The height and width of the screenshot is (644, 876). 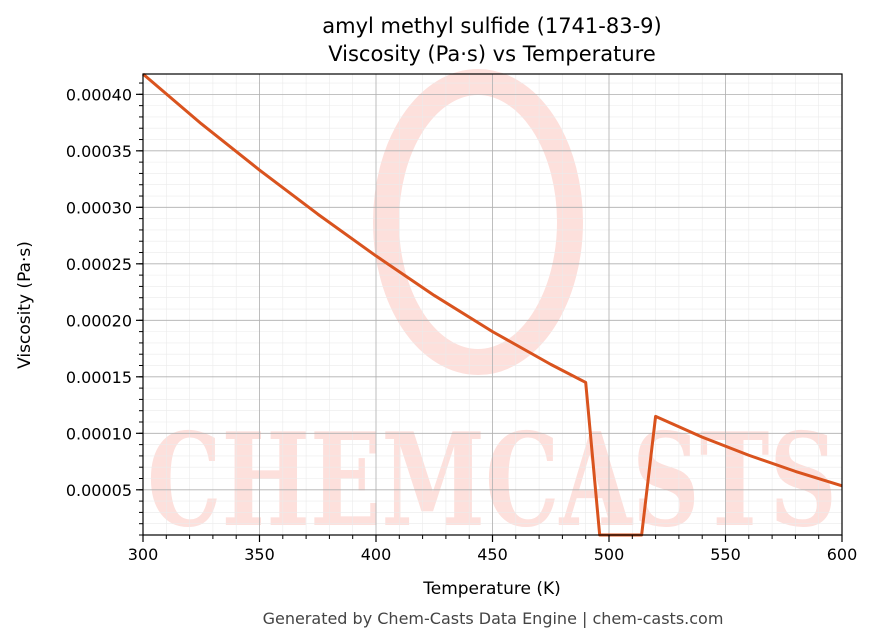 I want to click on y-tick-label: 0.00035, so click(x=99, y=151).